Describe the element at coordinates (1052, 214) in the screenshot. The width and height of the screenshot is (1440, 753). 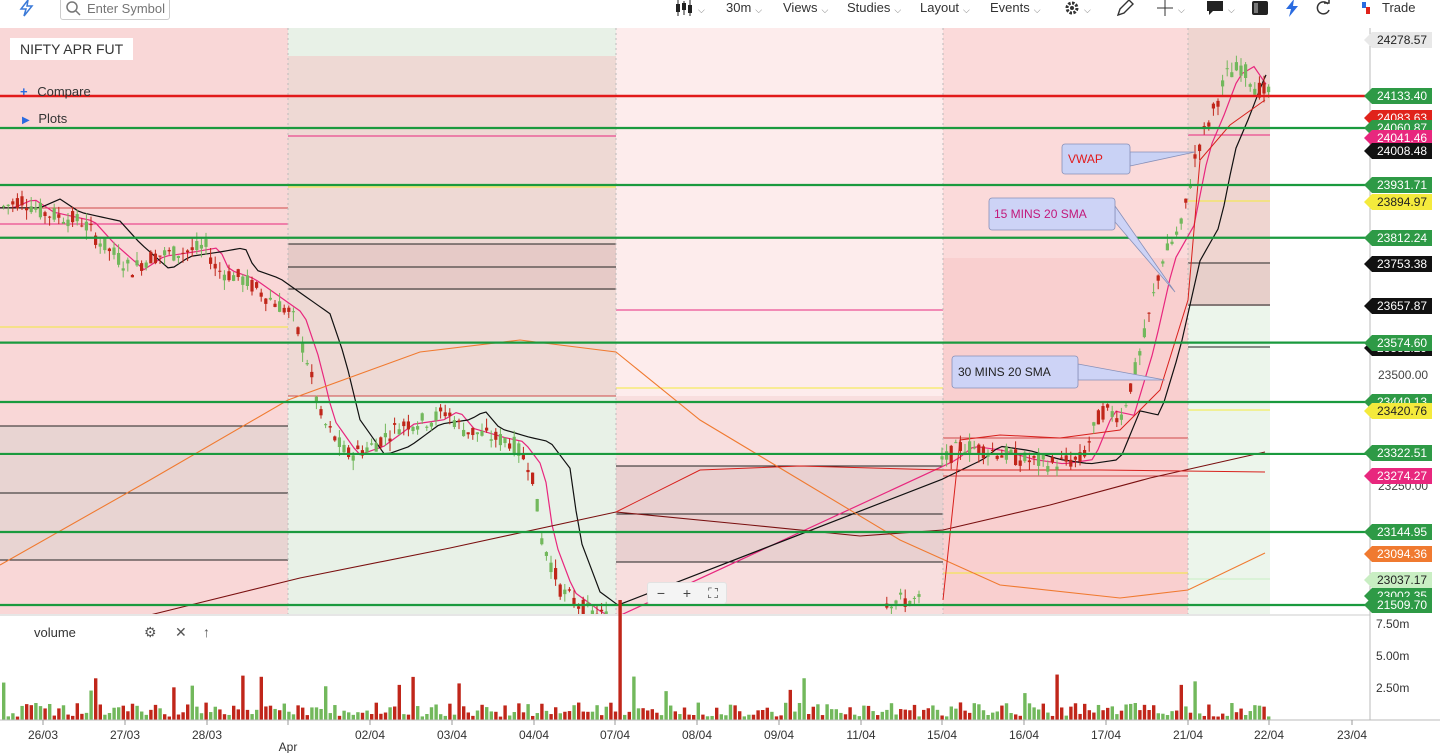
I see `callout-box` at that location.